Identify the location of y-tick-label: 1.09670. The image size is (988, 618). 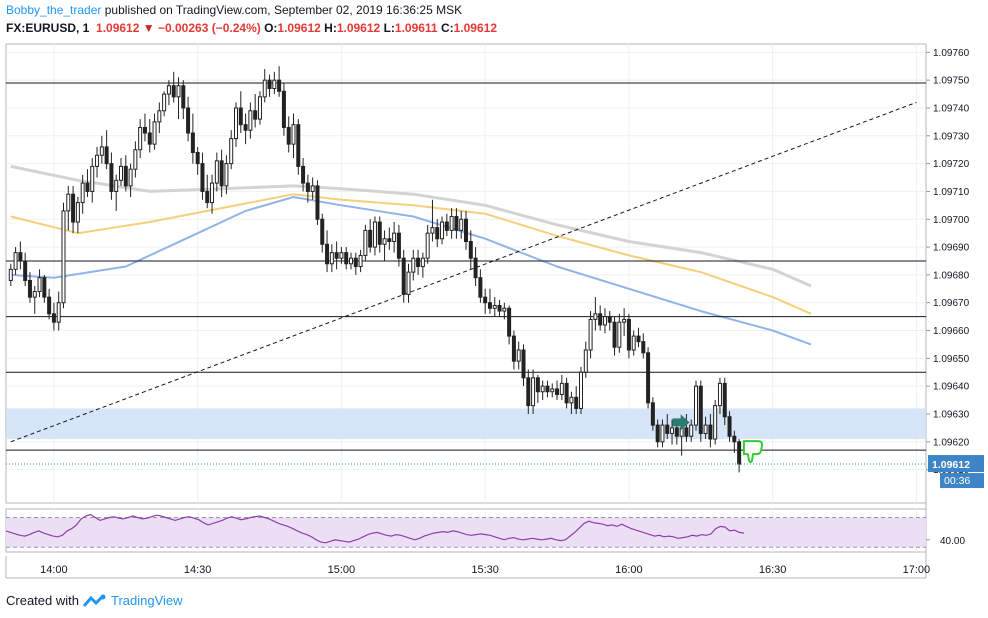
(951, 303).